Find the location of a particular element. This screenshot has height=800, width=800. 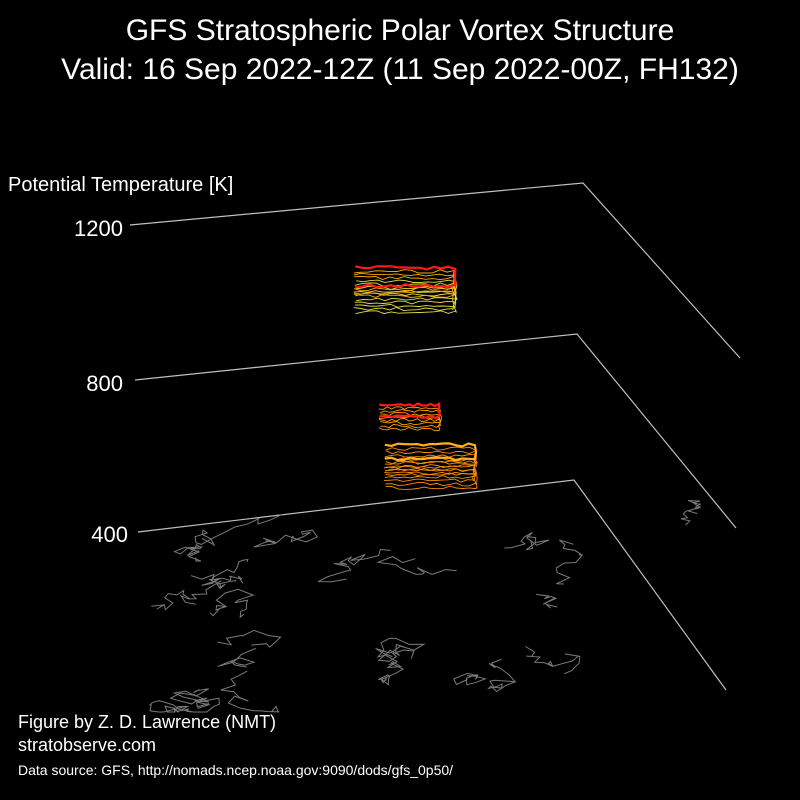

z-tick-800: 800 is located at coordinates (88, 384).